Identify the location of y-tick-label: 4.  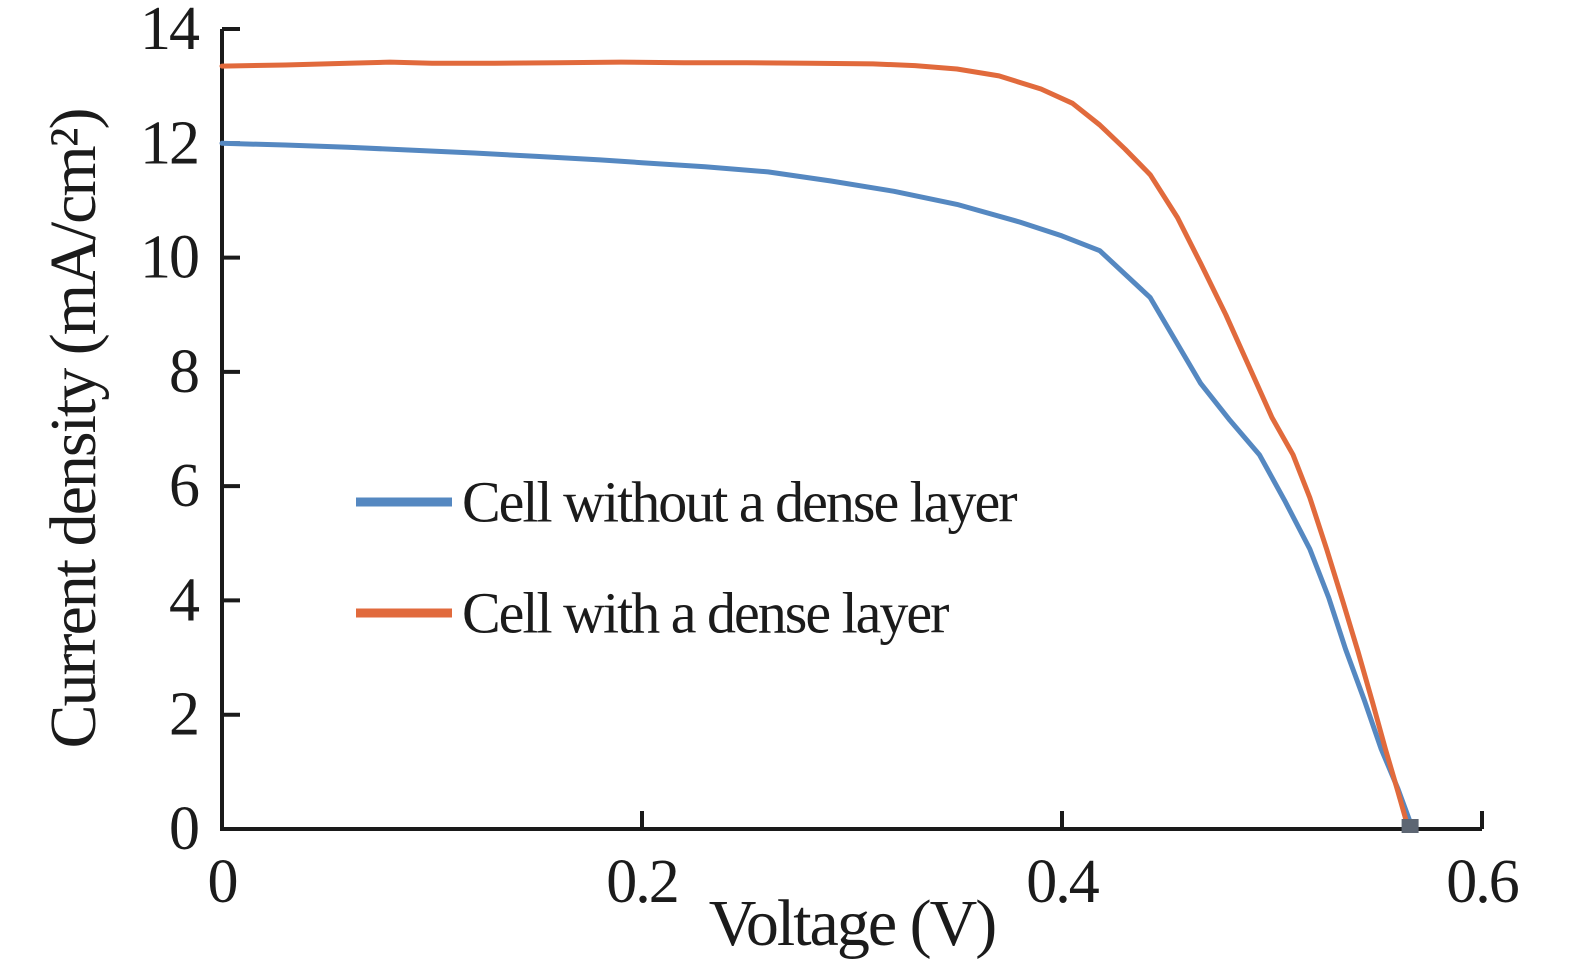
(184, 600).